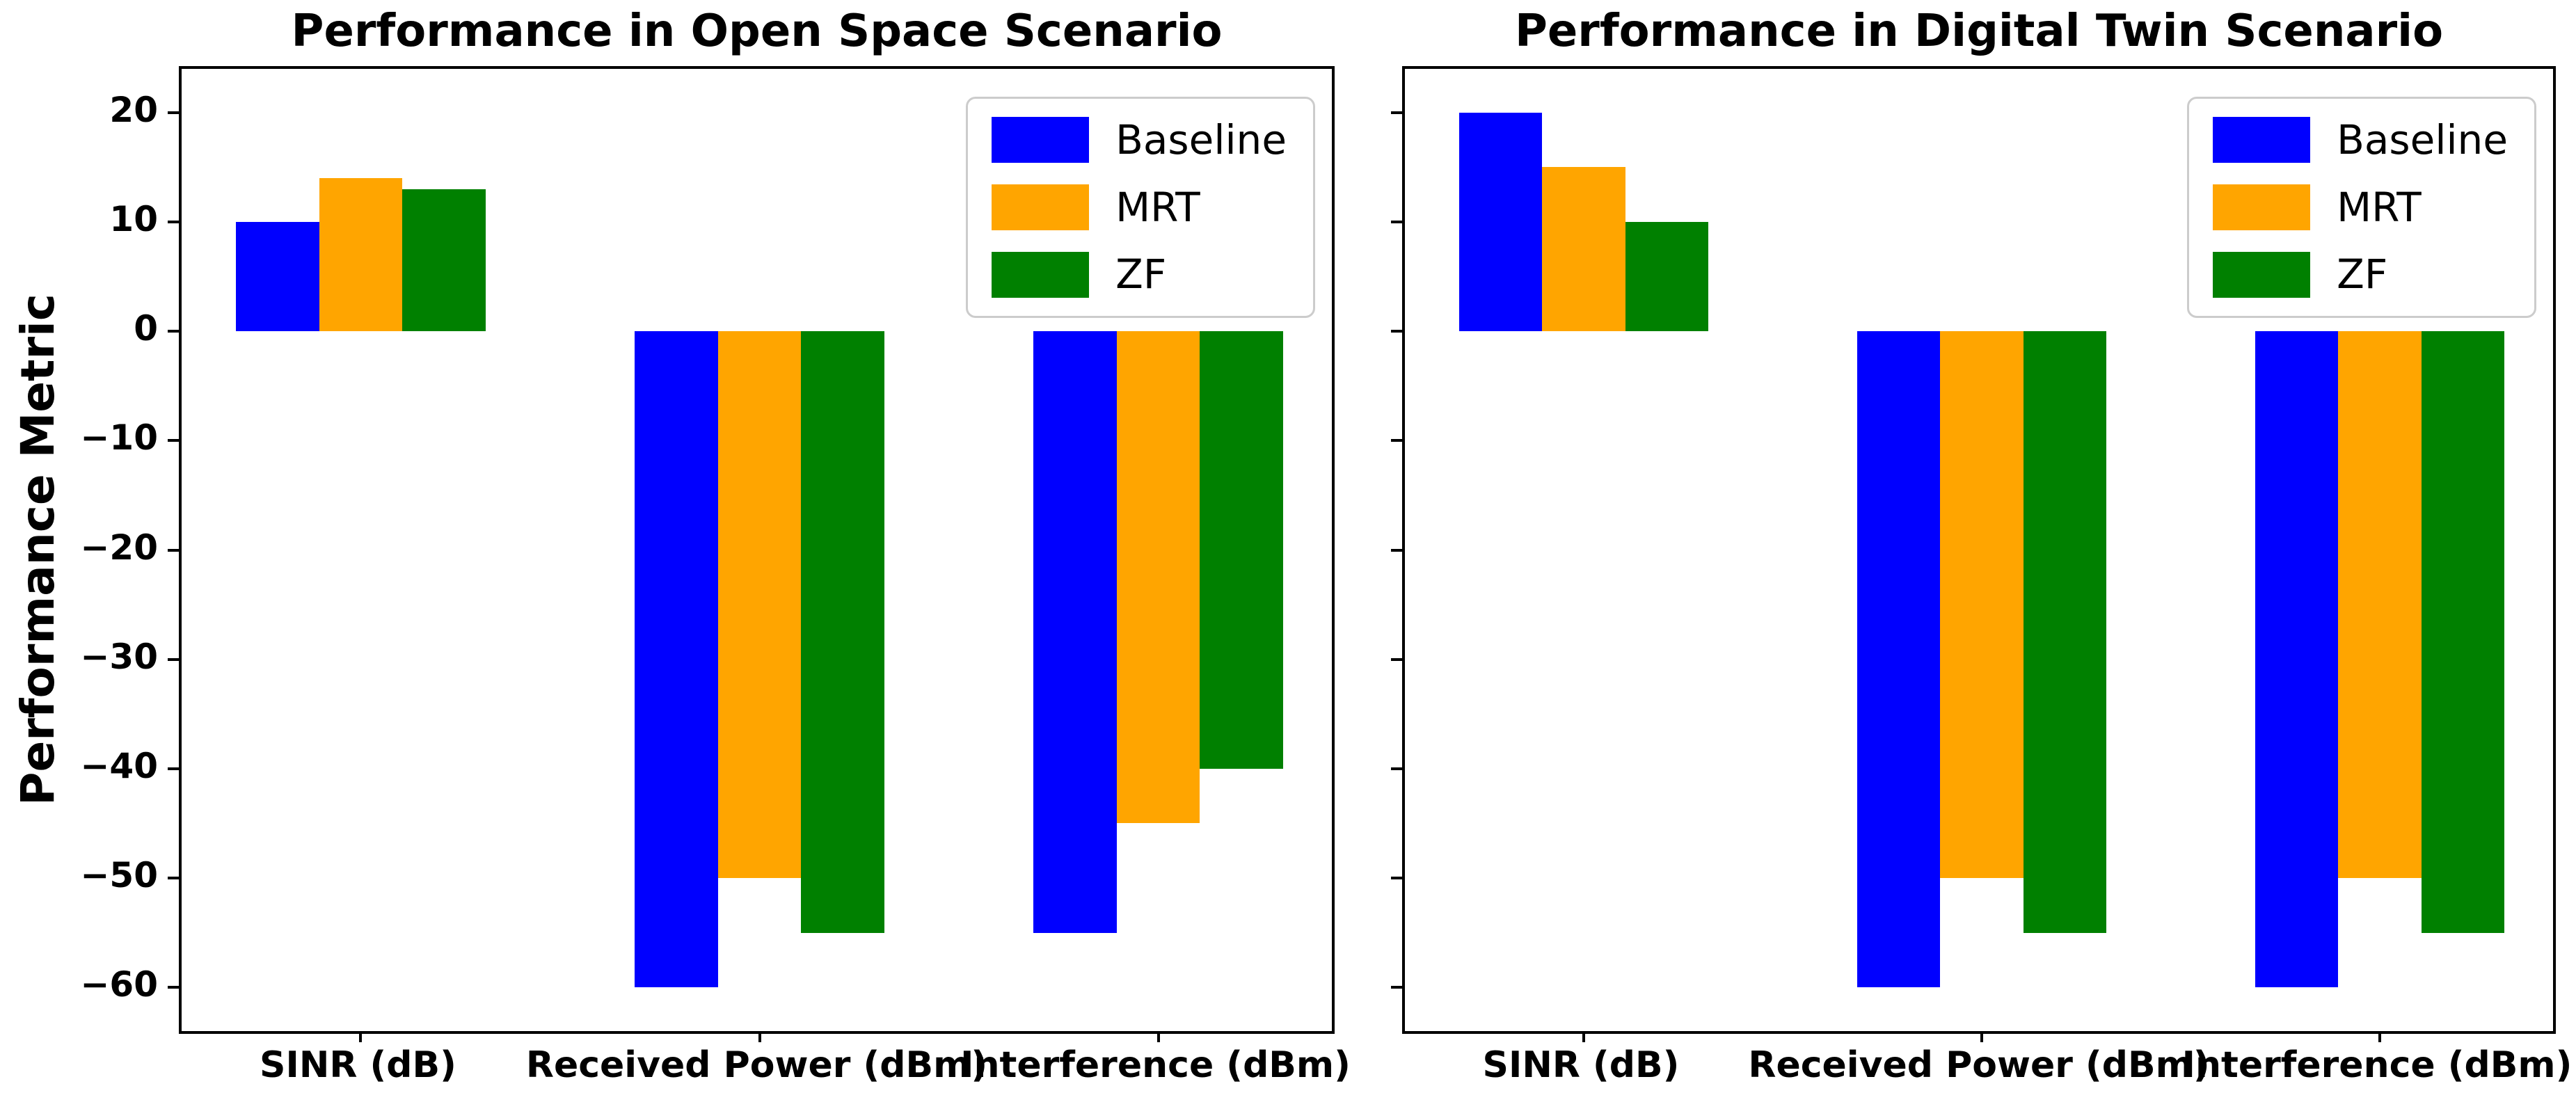  What do you see at coordinates (119, 875) in the screenshot?
I see `y-tick-label: −50` at bounding box center [119, 875].